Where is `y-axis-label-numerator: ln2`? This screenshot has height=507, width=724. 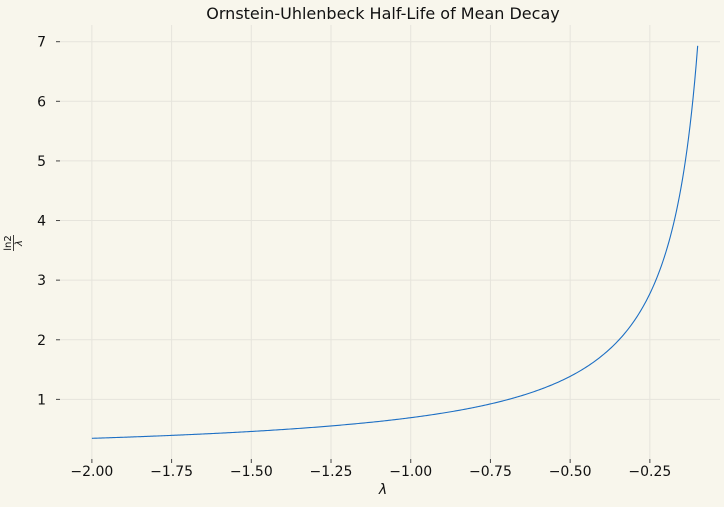 y-axis-label-numerator: ln2 is located at coordinates (8, 242).